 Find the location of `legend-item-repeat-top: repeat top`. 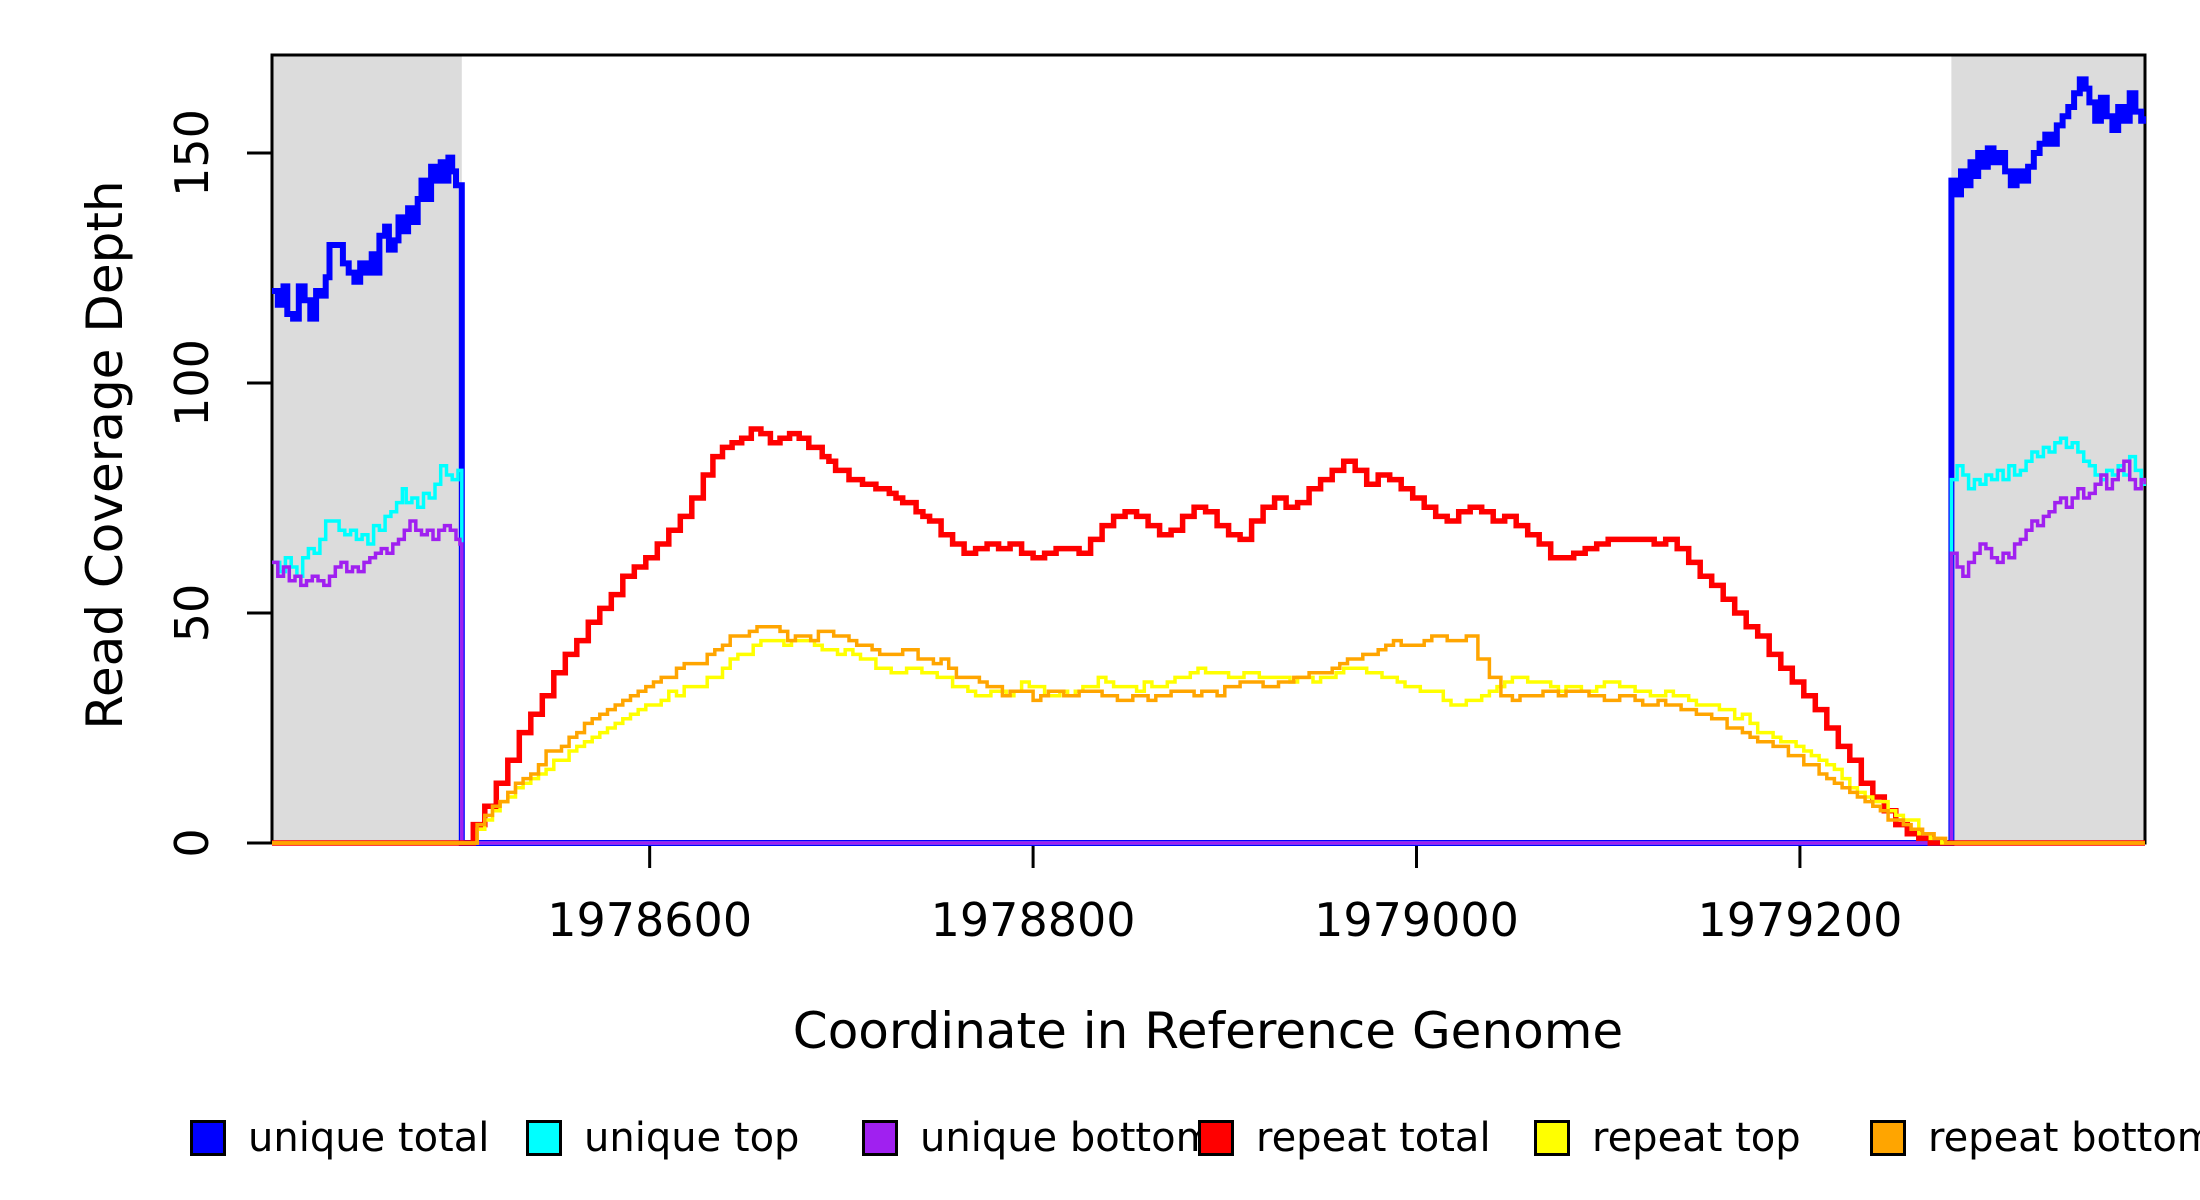

legend-item-repeat-top: repeat top is located at coordinates (1667, 1138).